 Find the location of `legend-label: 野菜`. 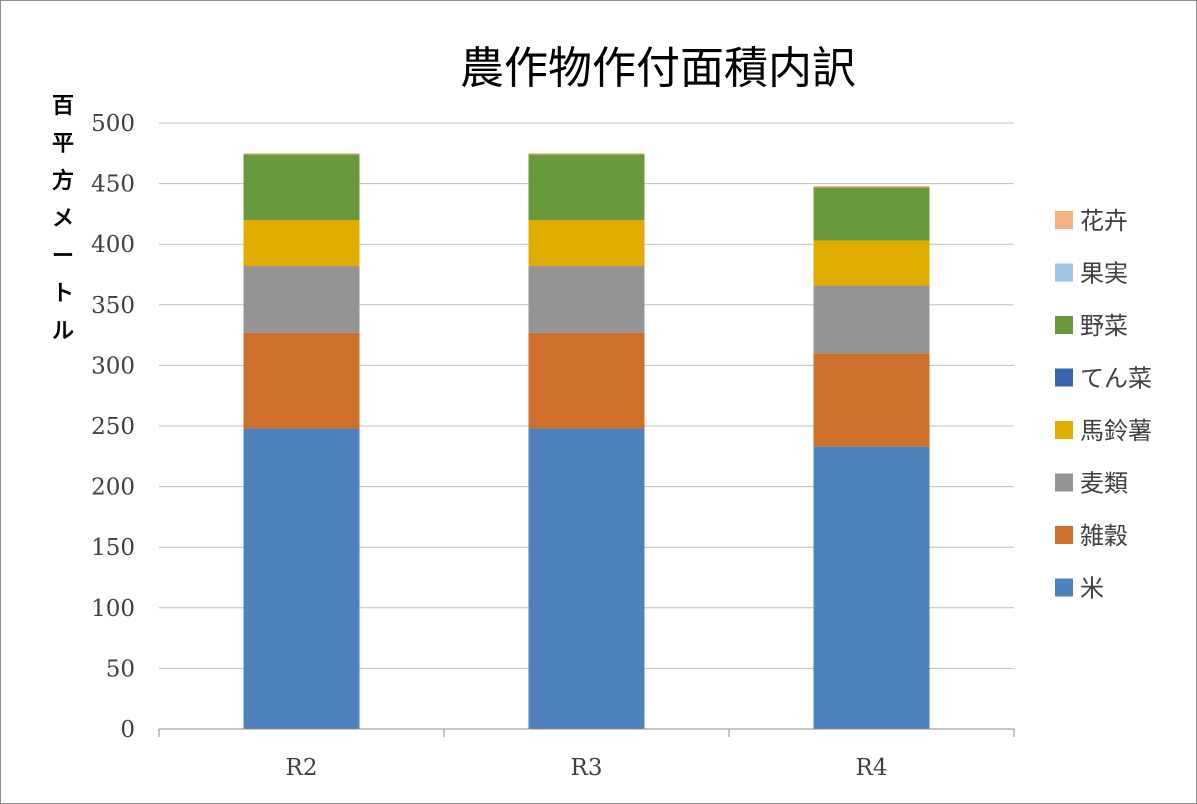

legend-label: 野菜 is located at coordinates (1104, 326).